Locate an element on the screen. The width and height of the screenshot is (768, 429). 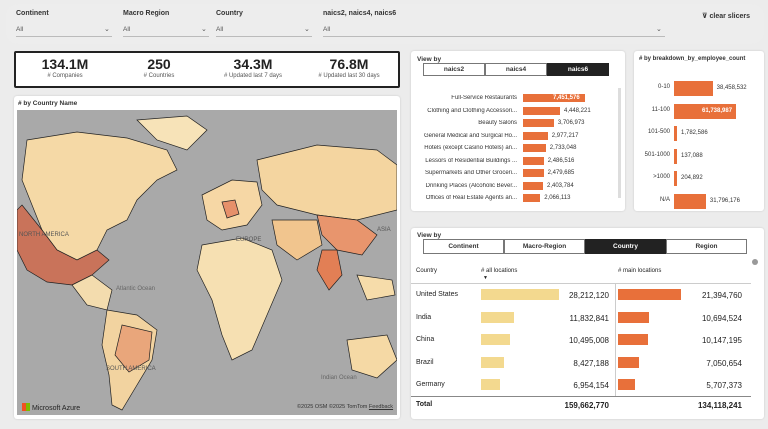
employee-row-label: >1000 is located at coordinates (661, 177).